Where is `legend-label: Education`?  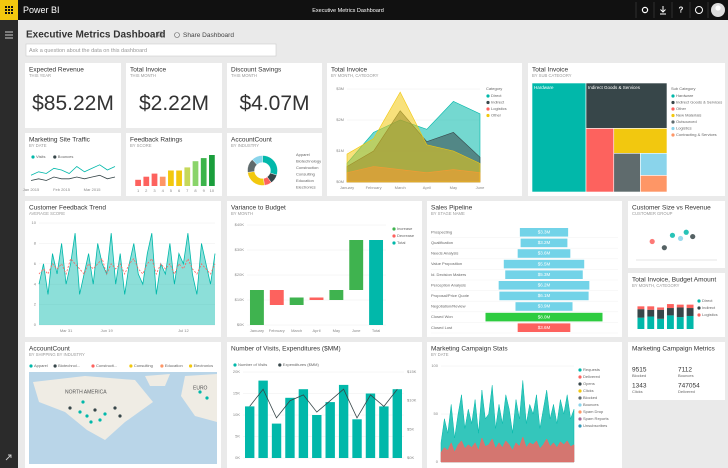
legend-label: Education is located at coordinates (174, 365).